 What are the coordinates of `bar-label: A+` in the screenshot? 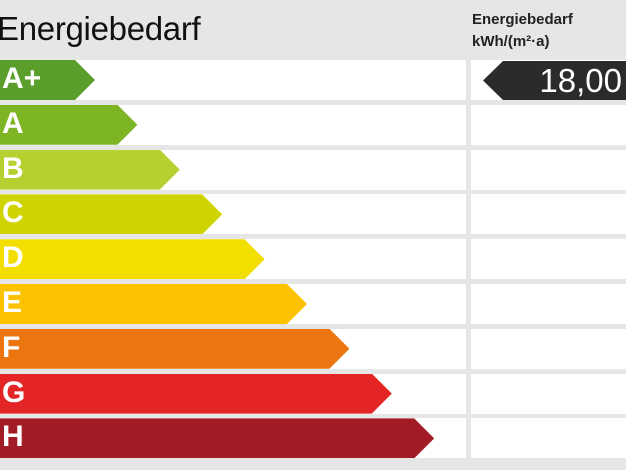 It's located at (22, 78).